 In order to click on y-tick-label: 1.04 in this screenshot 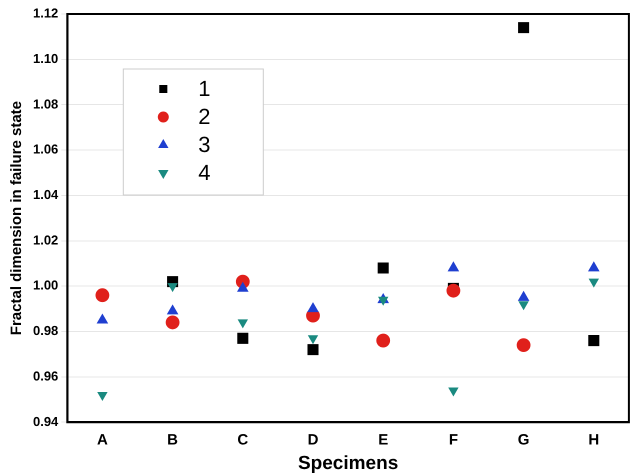, I will do `click(46, 194)`.